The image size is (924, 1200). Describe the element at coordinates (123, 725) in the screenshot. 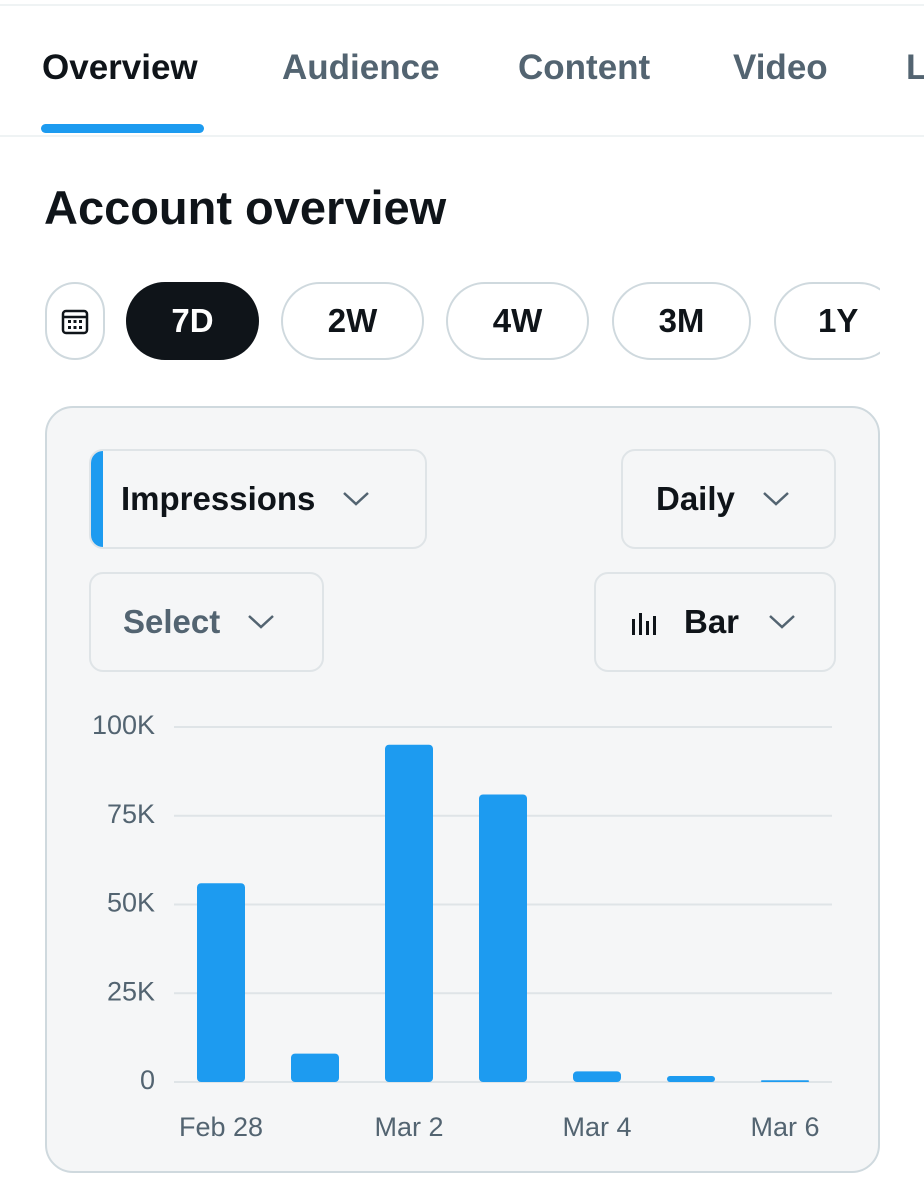

I see `y-tick-label: 100K` at that location.